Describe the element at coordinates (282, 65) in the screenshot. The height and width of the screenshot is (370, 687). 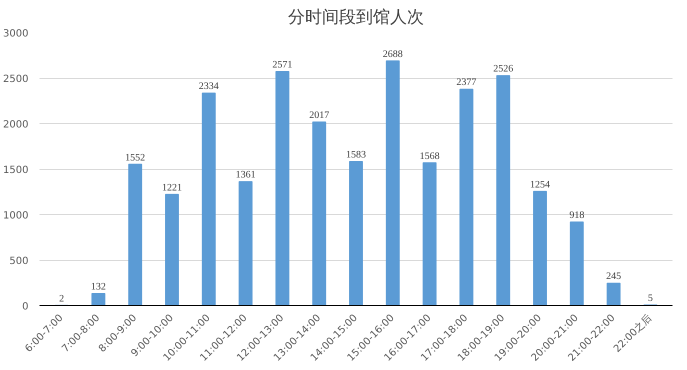
I see `data-label: 2571` at that location.